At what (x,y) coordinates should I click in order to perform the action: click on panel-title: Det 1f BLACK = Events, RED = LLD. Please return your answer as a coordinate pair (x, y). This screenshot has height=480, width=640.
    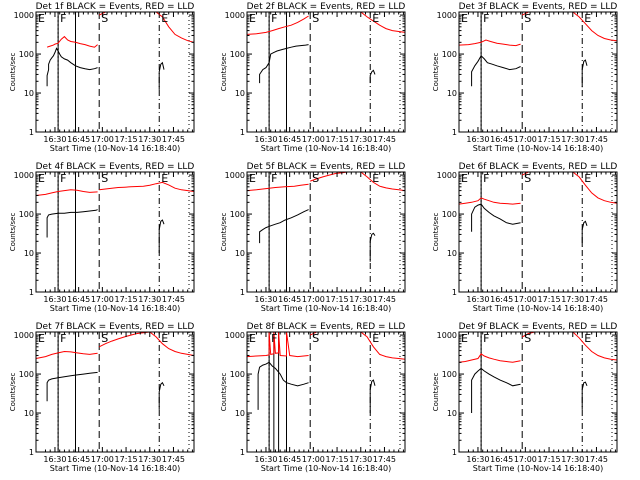
    Looking at the image, I should click on (115, 7).